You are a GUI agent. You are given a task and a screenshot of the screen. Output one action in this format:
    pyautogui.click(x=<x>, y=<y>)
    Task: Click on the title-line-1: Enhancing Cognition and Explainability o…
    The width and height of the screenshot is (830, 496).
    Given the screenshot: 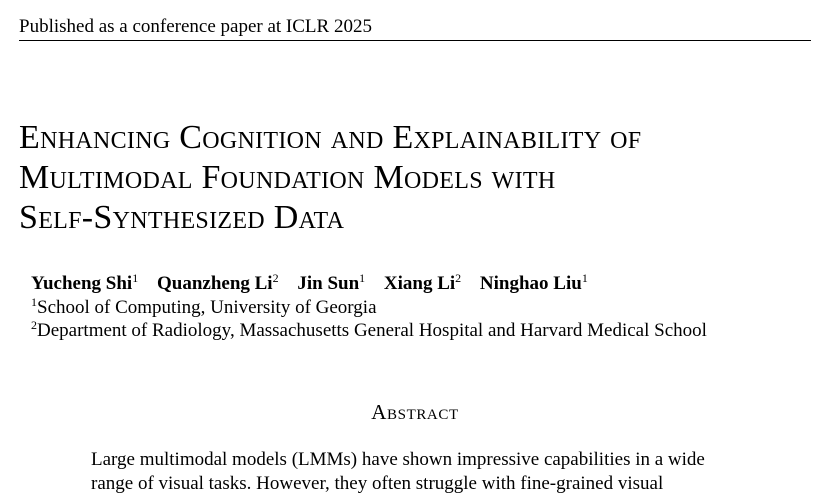 What is the action you would take?
    pyautogui.click(x=330, y=137)
    